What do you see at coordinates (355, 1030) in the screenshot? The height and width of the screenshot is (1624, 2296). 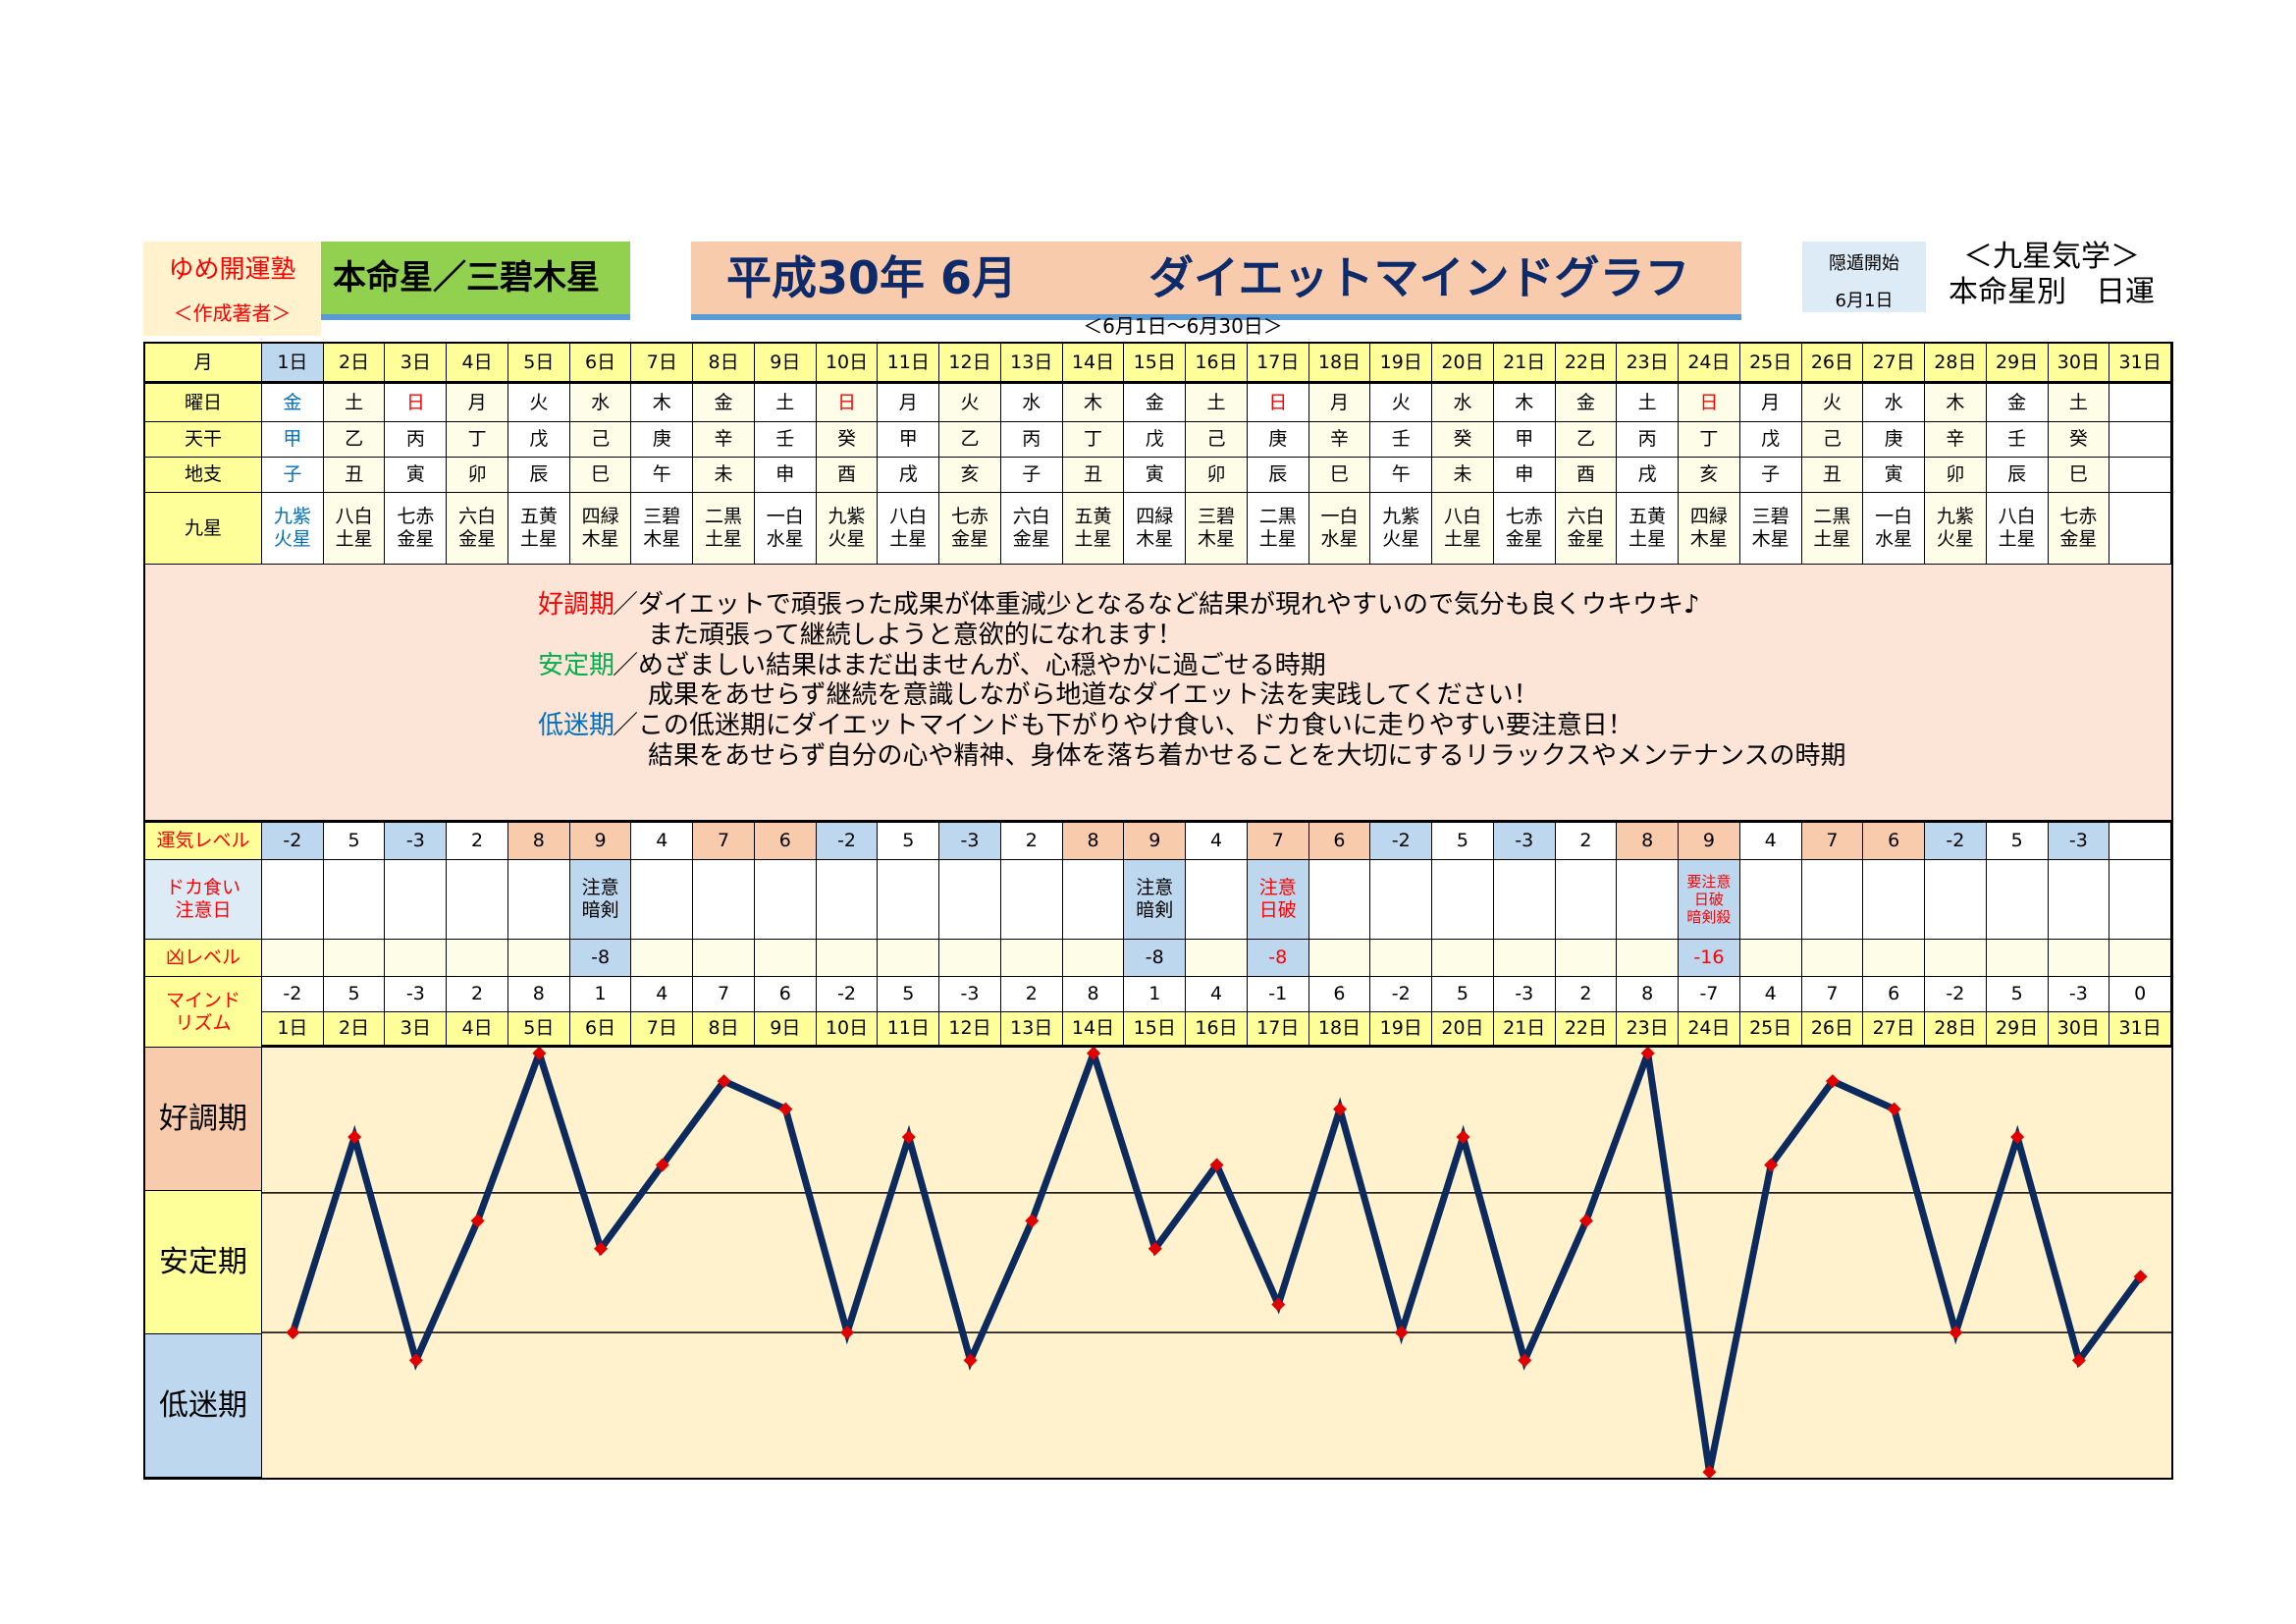 I see `mind-day-cell: 2日` at bounding box center [355, 1030].